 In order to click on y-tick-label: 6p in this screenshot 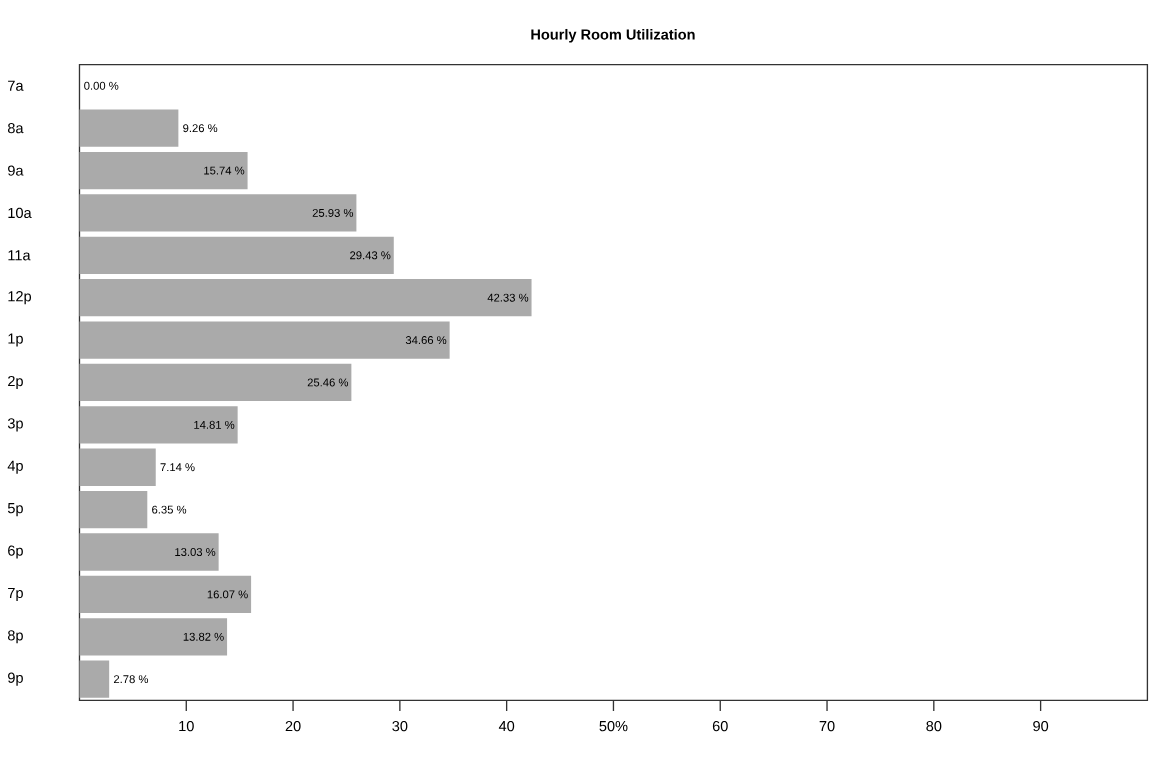, I will do `click(15, 552)`.